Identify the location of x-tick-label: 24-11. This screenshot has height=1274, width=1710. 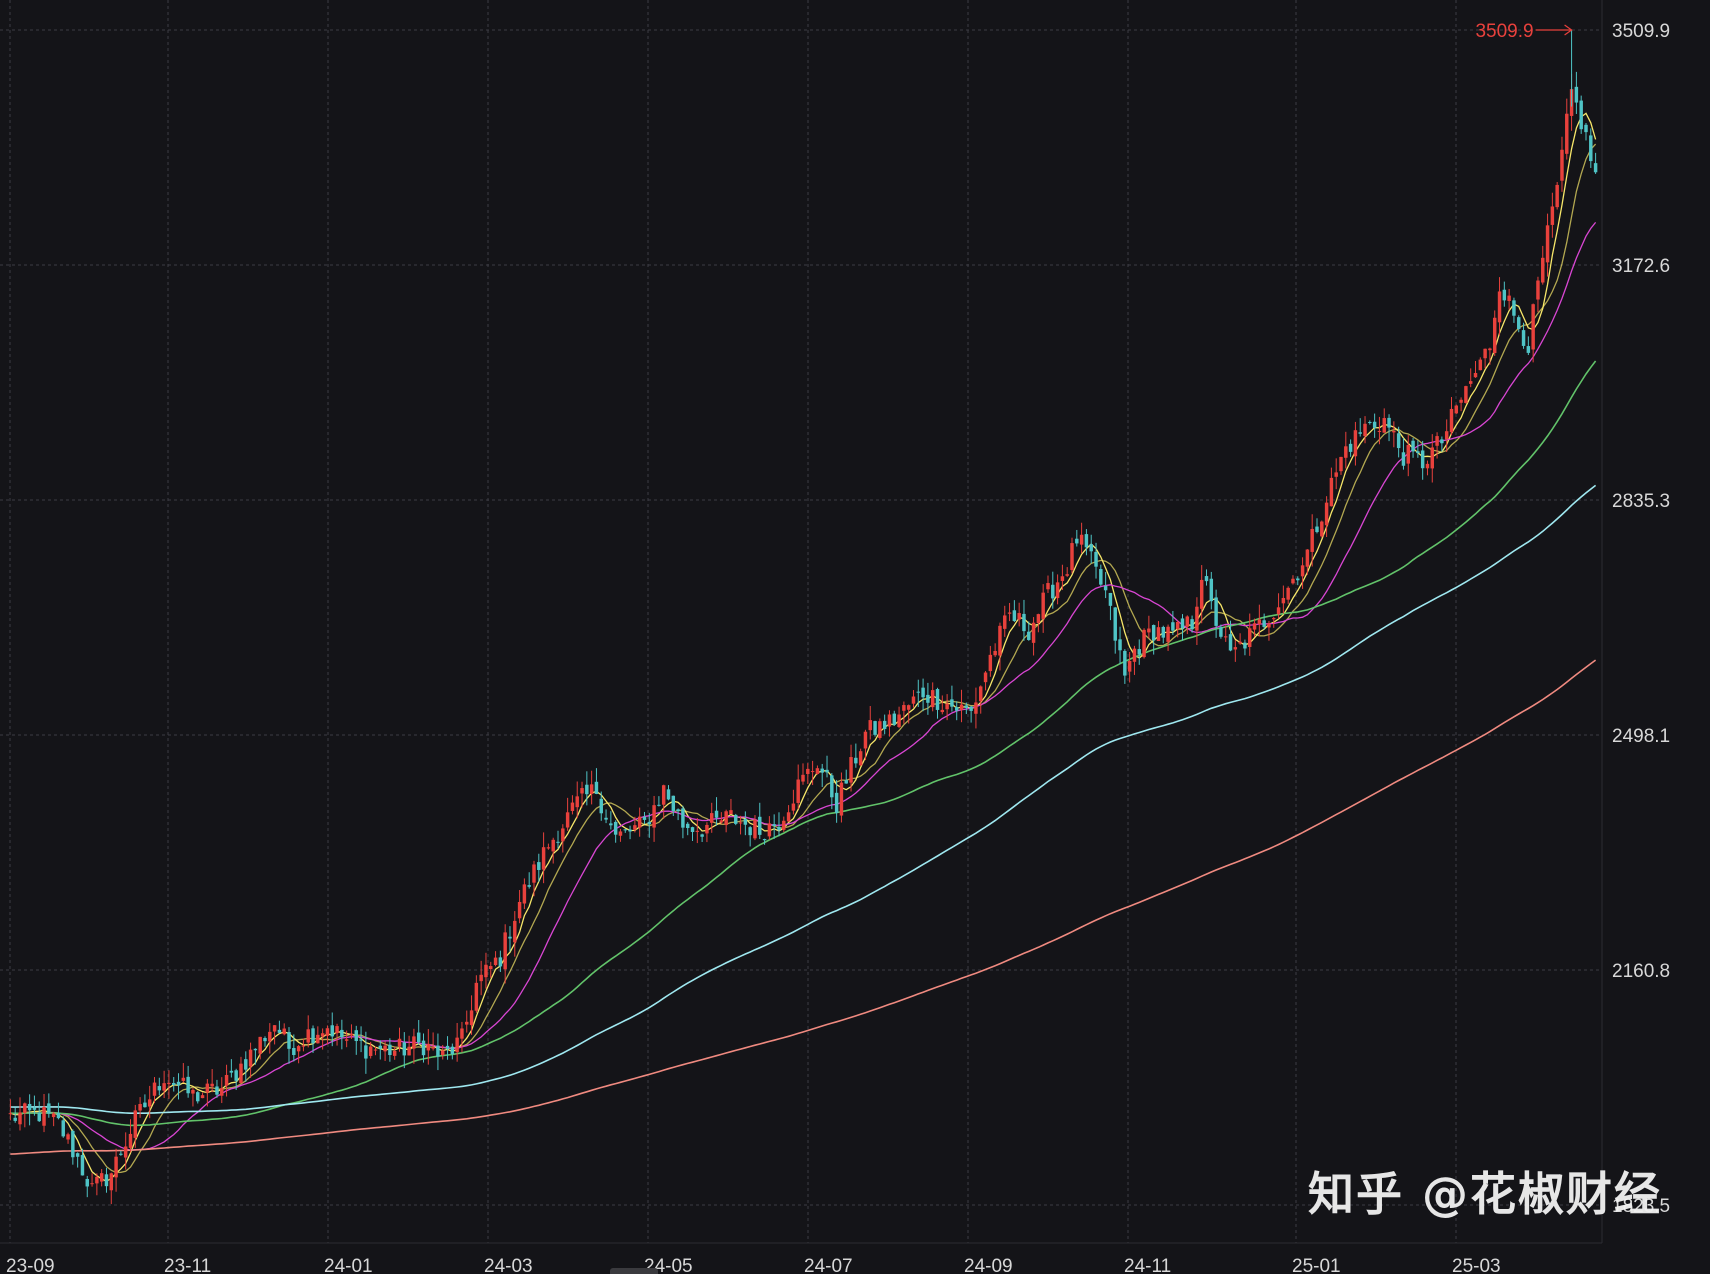
(1147, 1265).